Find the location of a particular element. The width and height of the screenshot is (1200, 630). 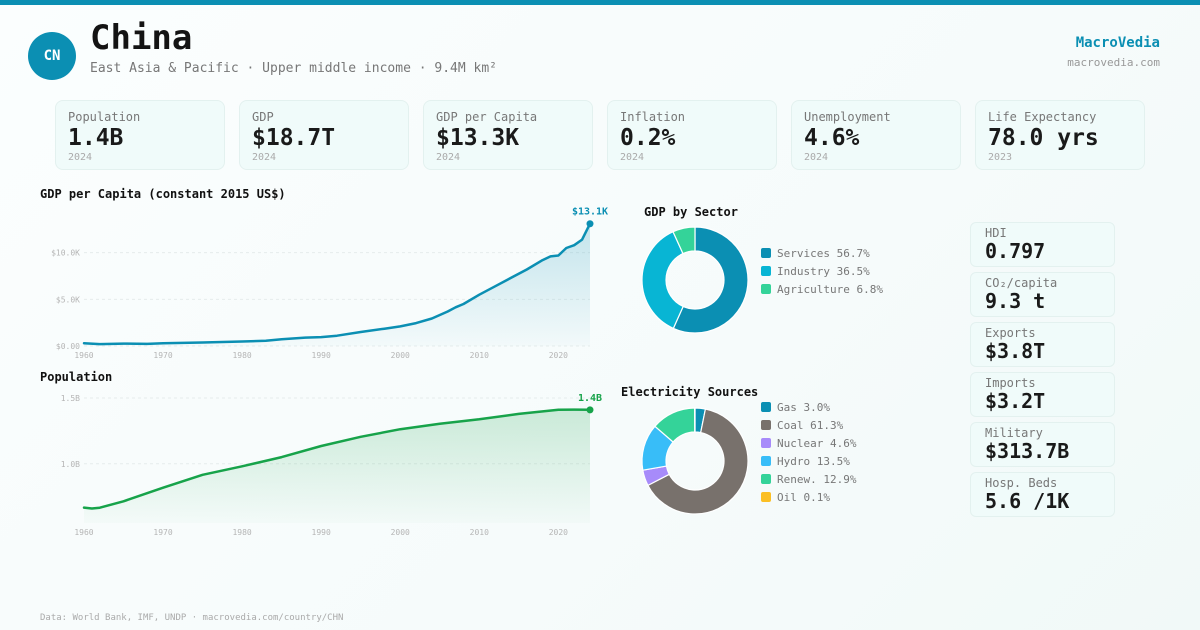

kpi-label: Population is located at coordinates (104, 117).